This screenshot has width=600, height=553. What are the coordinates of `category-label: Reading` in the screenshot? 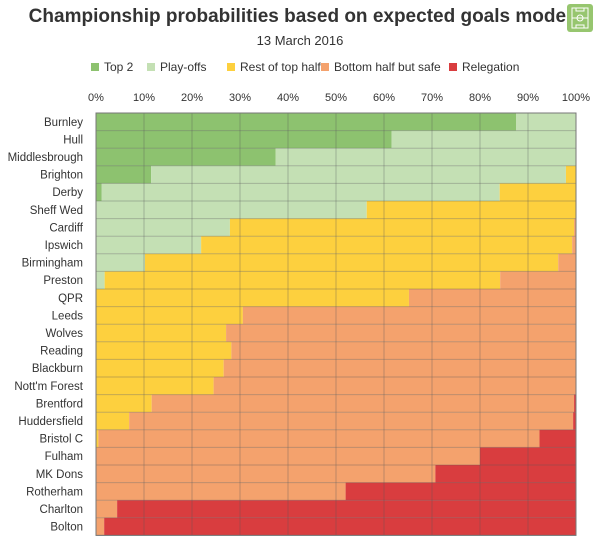 It's located at (61, 352).